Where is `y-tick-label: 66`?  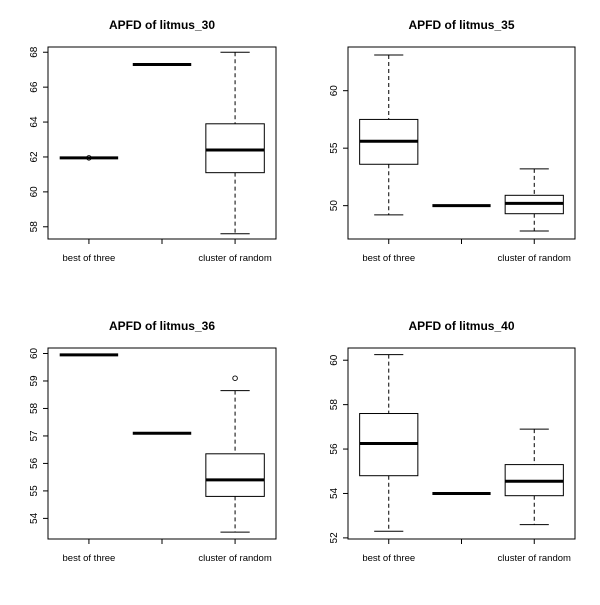
y-tick-label: 66 is located at coordinates (34, 87).